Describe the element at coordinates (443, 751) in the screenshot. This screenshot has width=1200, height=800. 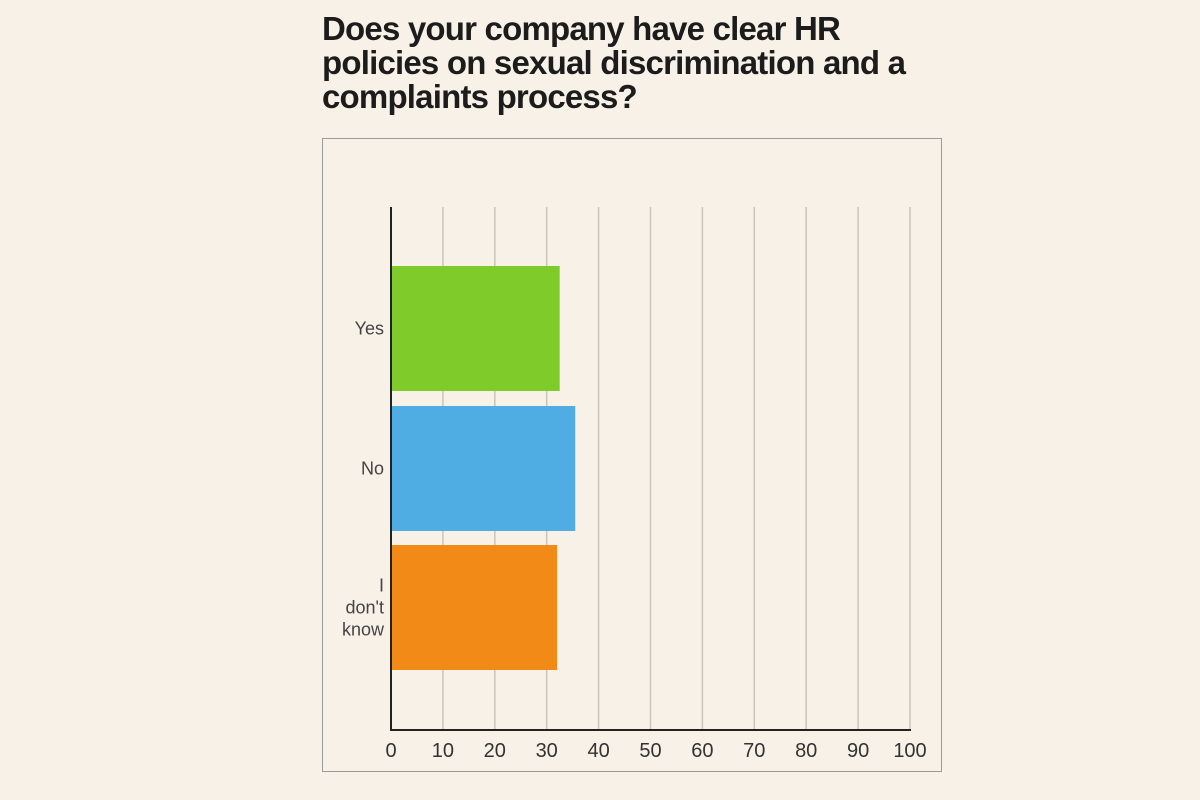
I see `x-tick-label: 10` at that location.